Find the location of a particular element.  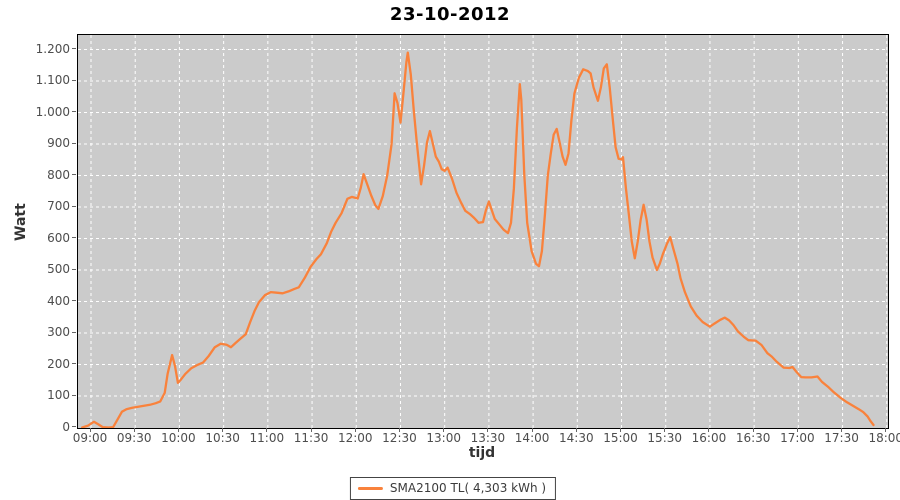

y-tick-label: 700 is located at coordinates (58, 206).